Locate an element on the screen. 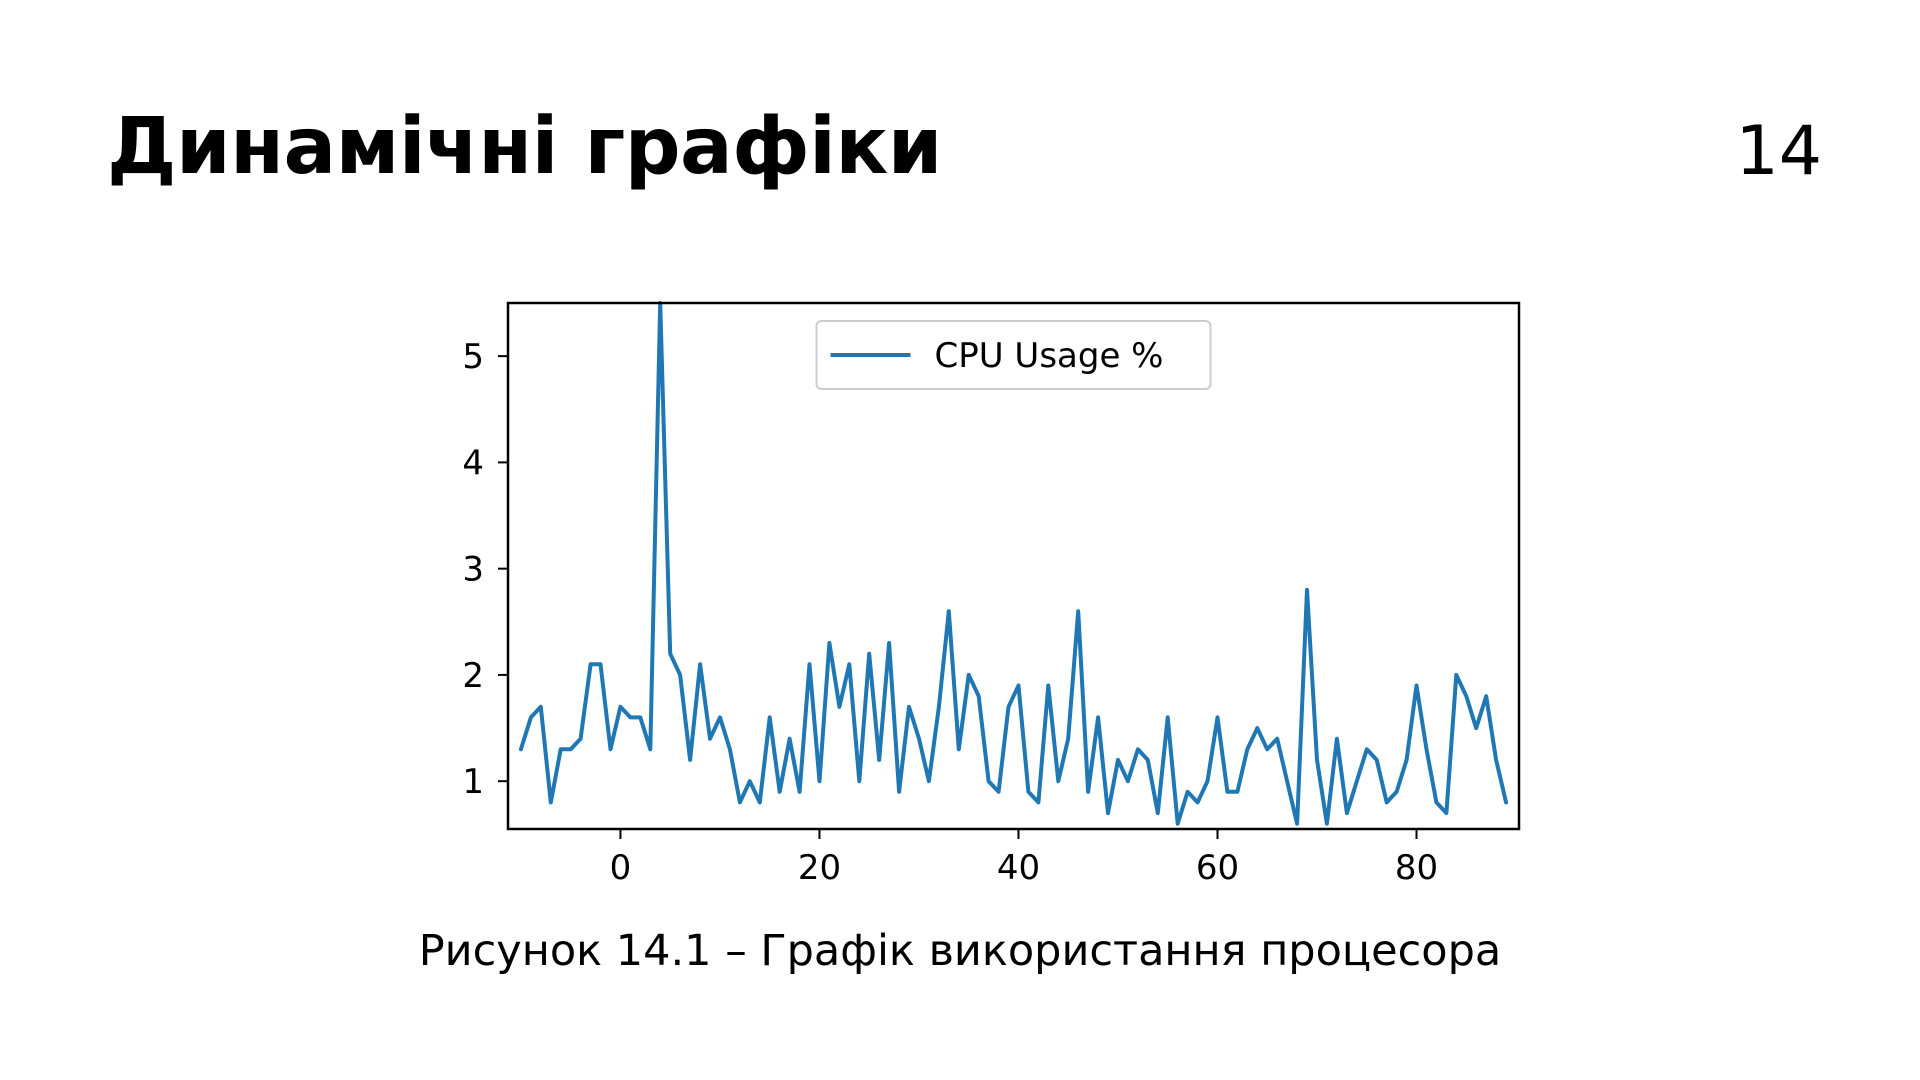  legend-label: CPU Usage % is located at coordinates (1049, 356).